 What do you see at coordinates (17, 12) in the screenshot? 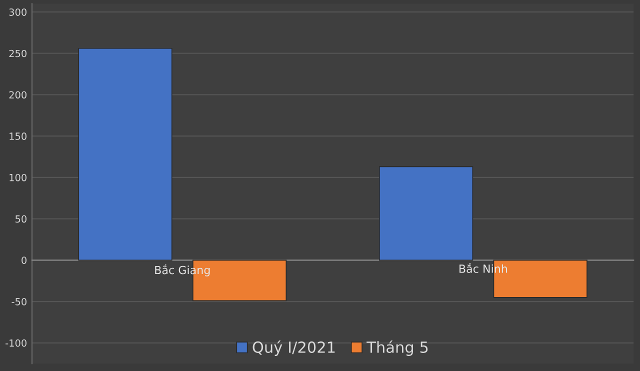
I see `y-tick-label: 300` at bounding box center [17, 12].